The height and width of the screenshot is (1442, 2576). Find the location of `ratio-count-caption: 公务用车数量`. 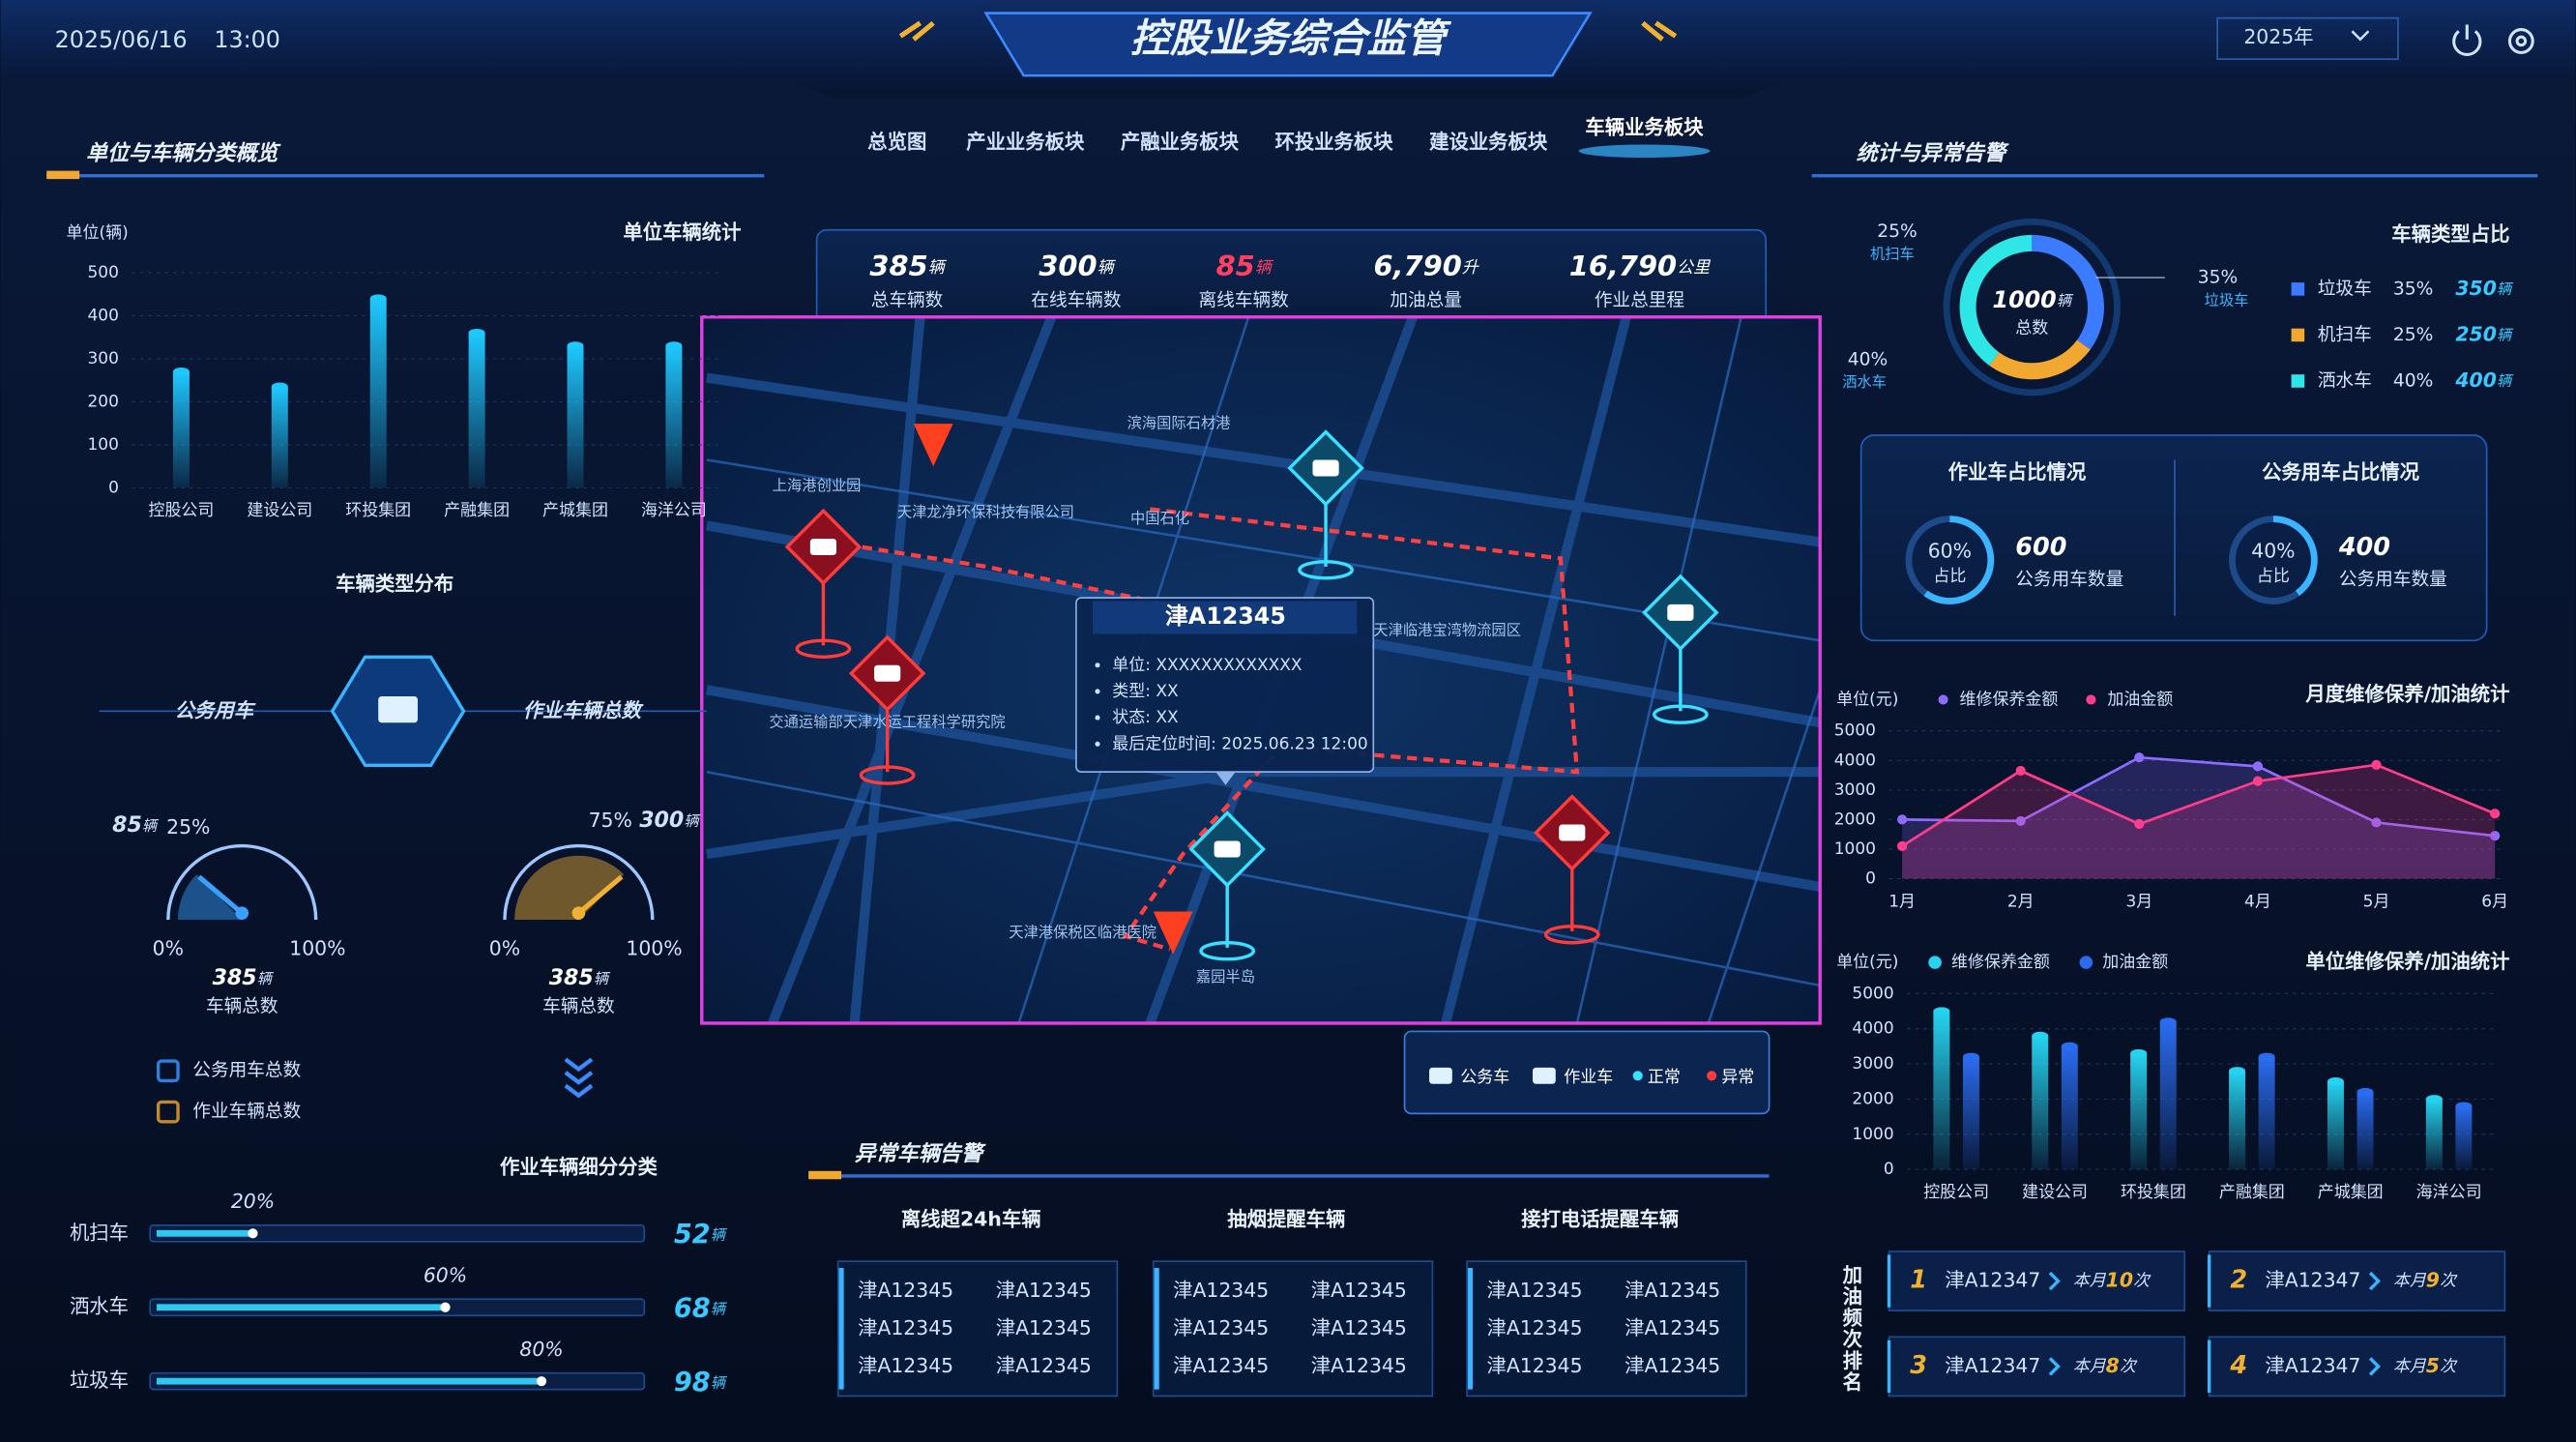

ratio-count-caption: 公务用车数量 is located at coordinates (2393, 580).